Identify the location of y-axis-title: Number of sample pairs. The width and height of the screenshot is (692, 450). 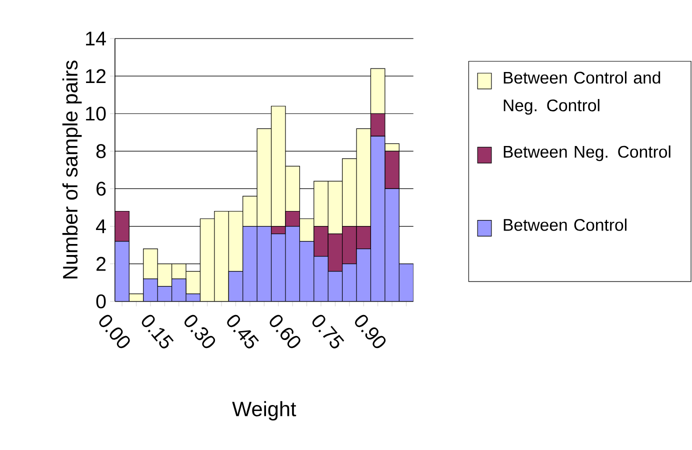
(72, 169).